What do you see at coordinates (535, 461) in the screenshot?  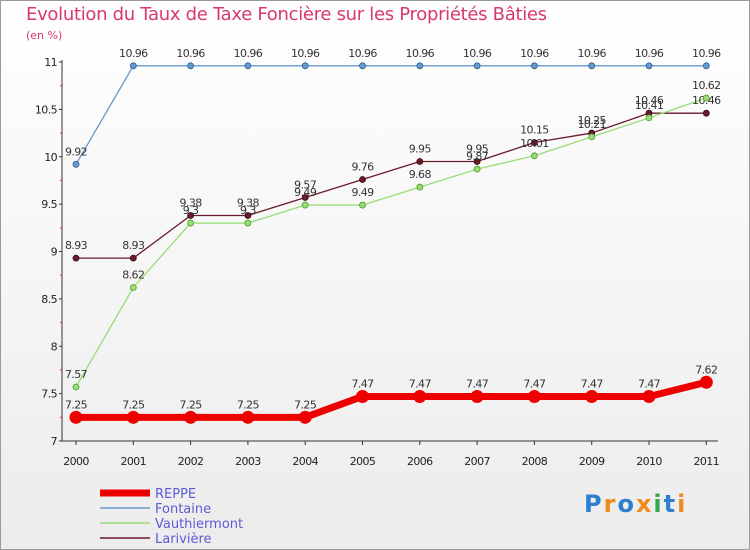 I see `x-tick-label: 2008` at bounding box center [535, 461].